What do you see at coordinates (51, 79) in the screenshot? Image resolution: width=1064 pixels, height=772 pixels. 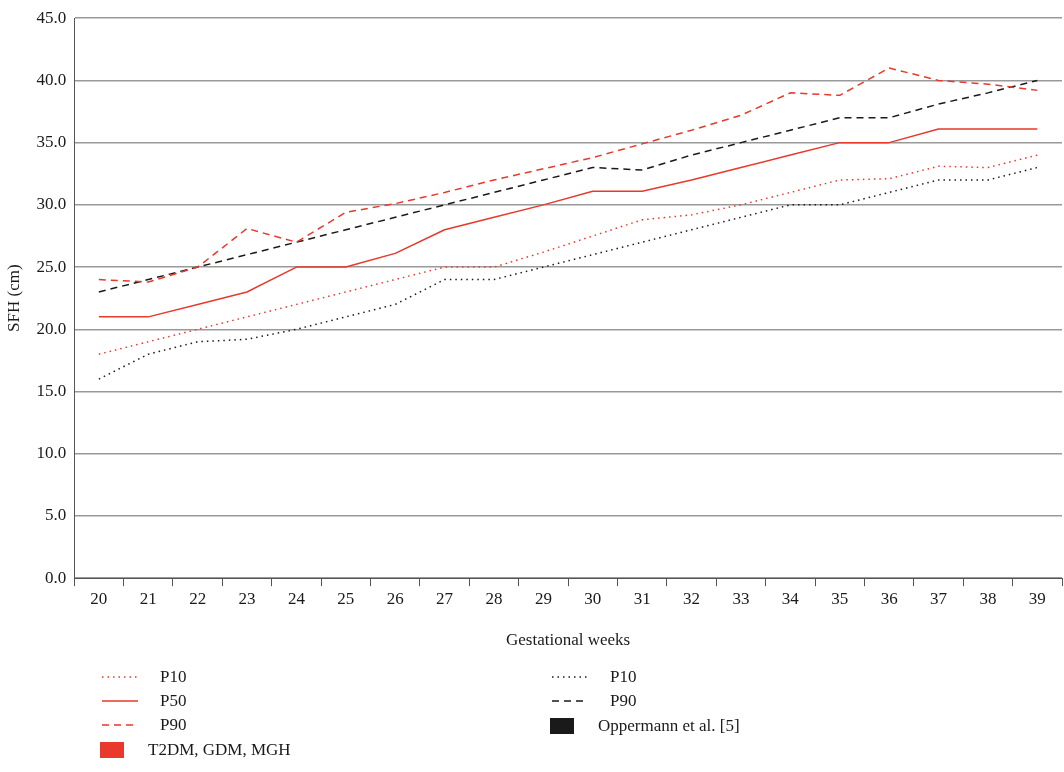 I see `y-tick-label: 40.0` at bounding box center [51, 79].